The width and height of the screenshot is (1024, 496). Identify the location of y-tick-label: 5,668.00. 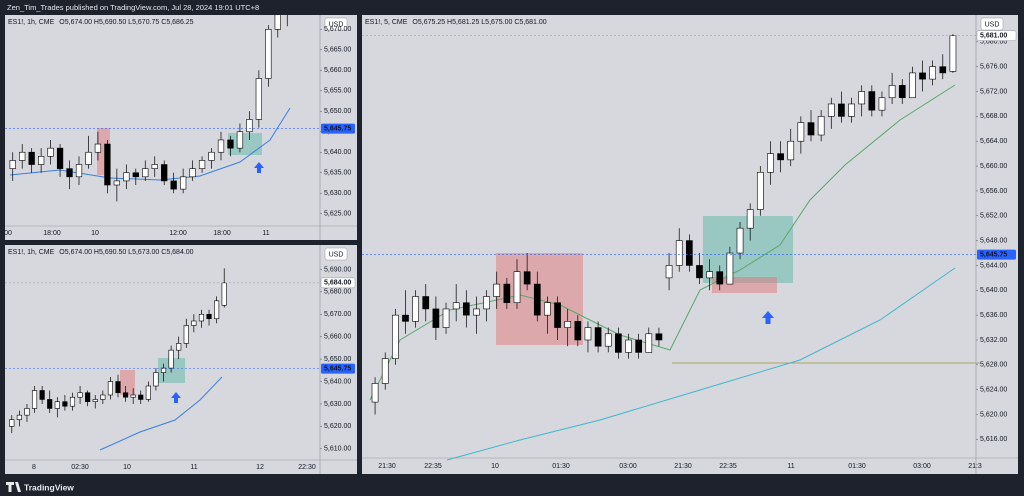
(993, 116).